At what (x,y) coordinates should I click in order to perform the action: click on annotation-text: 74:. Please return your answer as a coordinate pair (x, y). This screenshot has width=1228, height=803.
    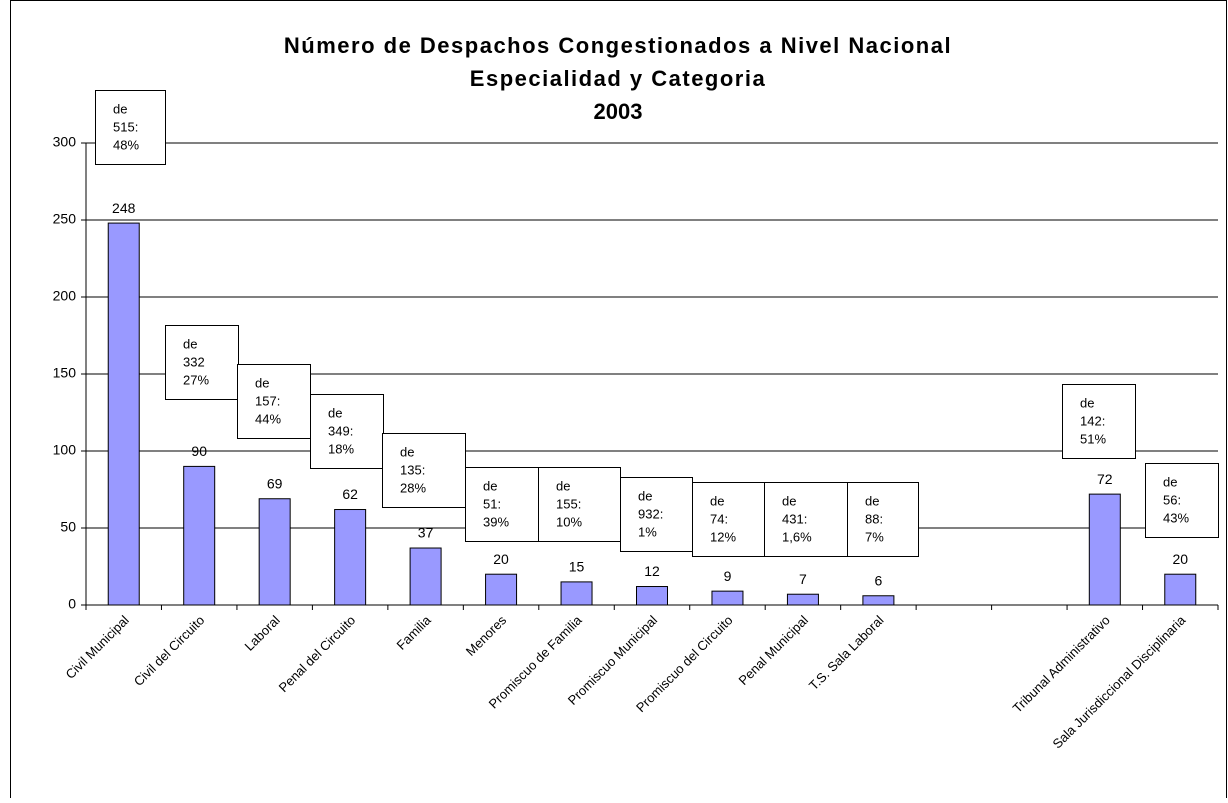
    Looking at the image, I should click on (719, 518).